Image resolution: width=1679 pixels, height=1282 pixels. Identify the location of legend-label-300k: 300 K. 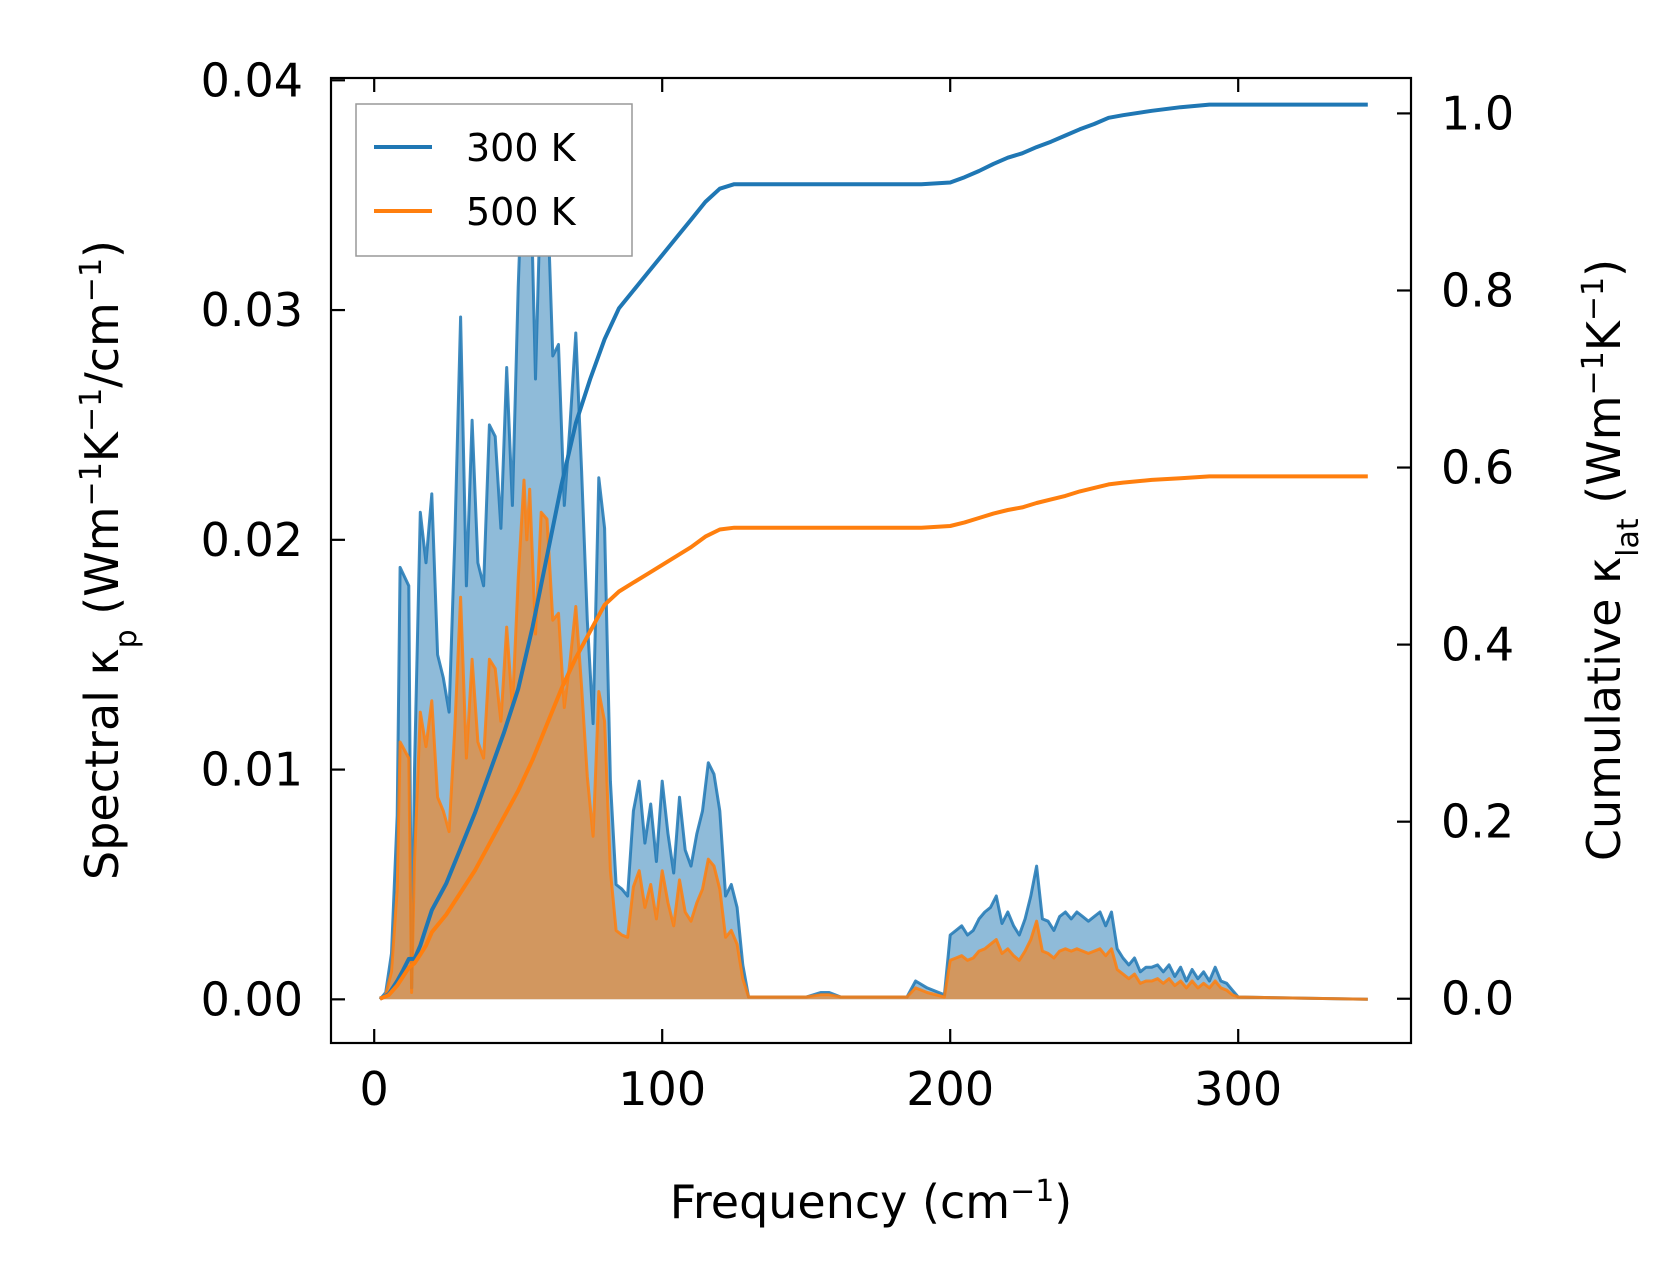
(521, 148).